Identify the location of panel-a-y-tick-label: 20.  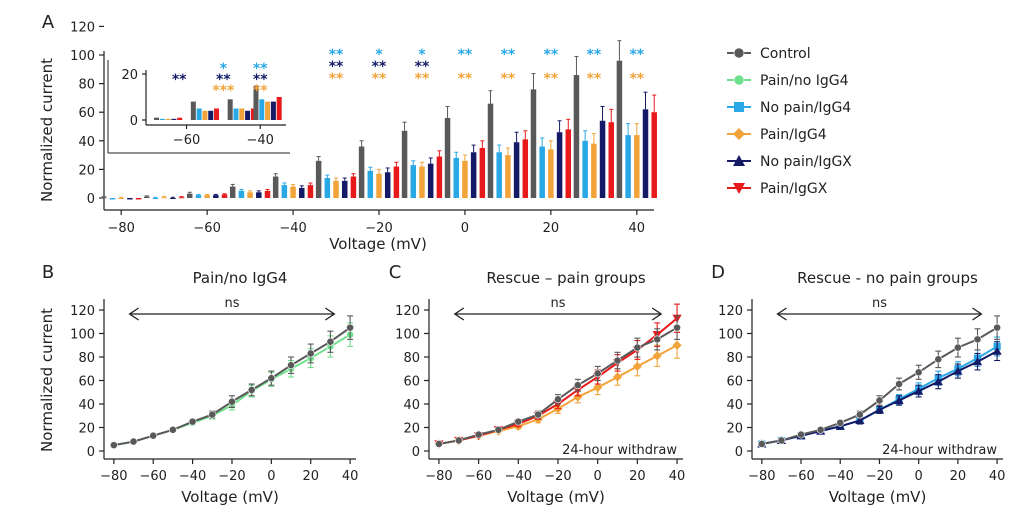
(86, 170).